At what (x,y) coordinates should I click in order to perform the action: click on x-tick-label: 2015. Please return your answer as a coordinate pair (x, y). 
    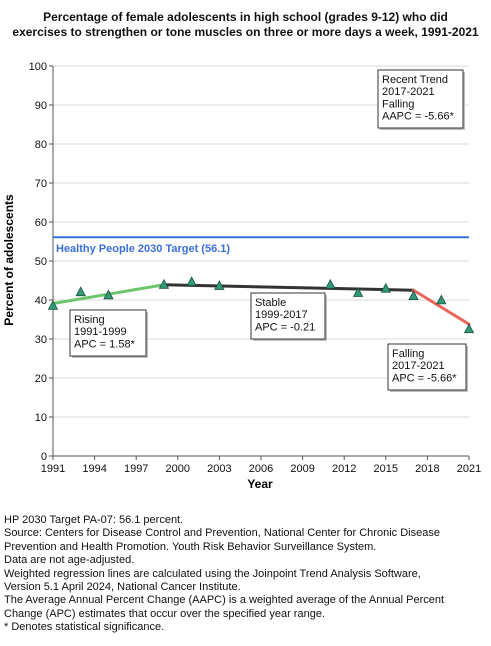
    Looking at the image, I should click on (386, 469).